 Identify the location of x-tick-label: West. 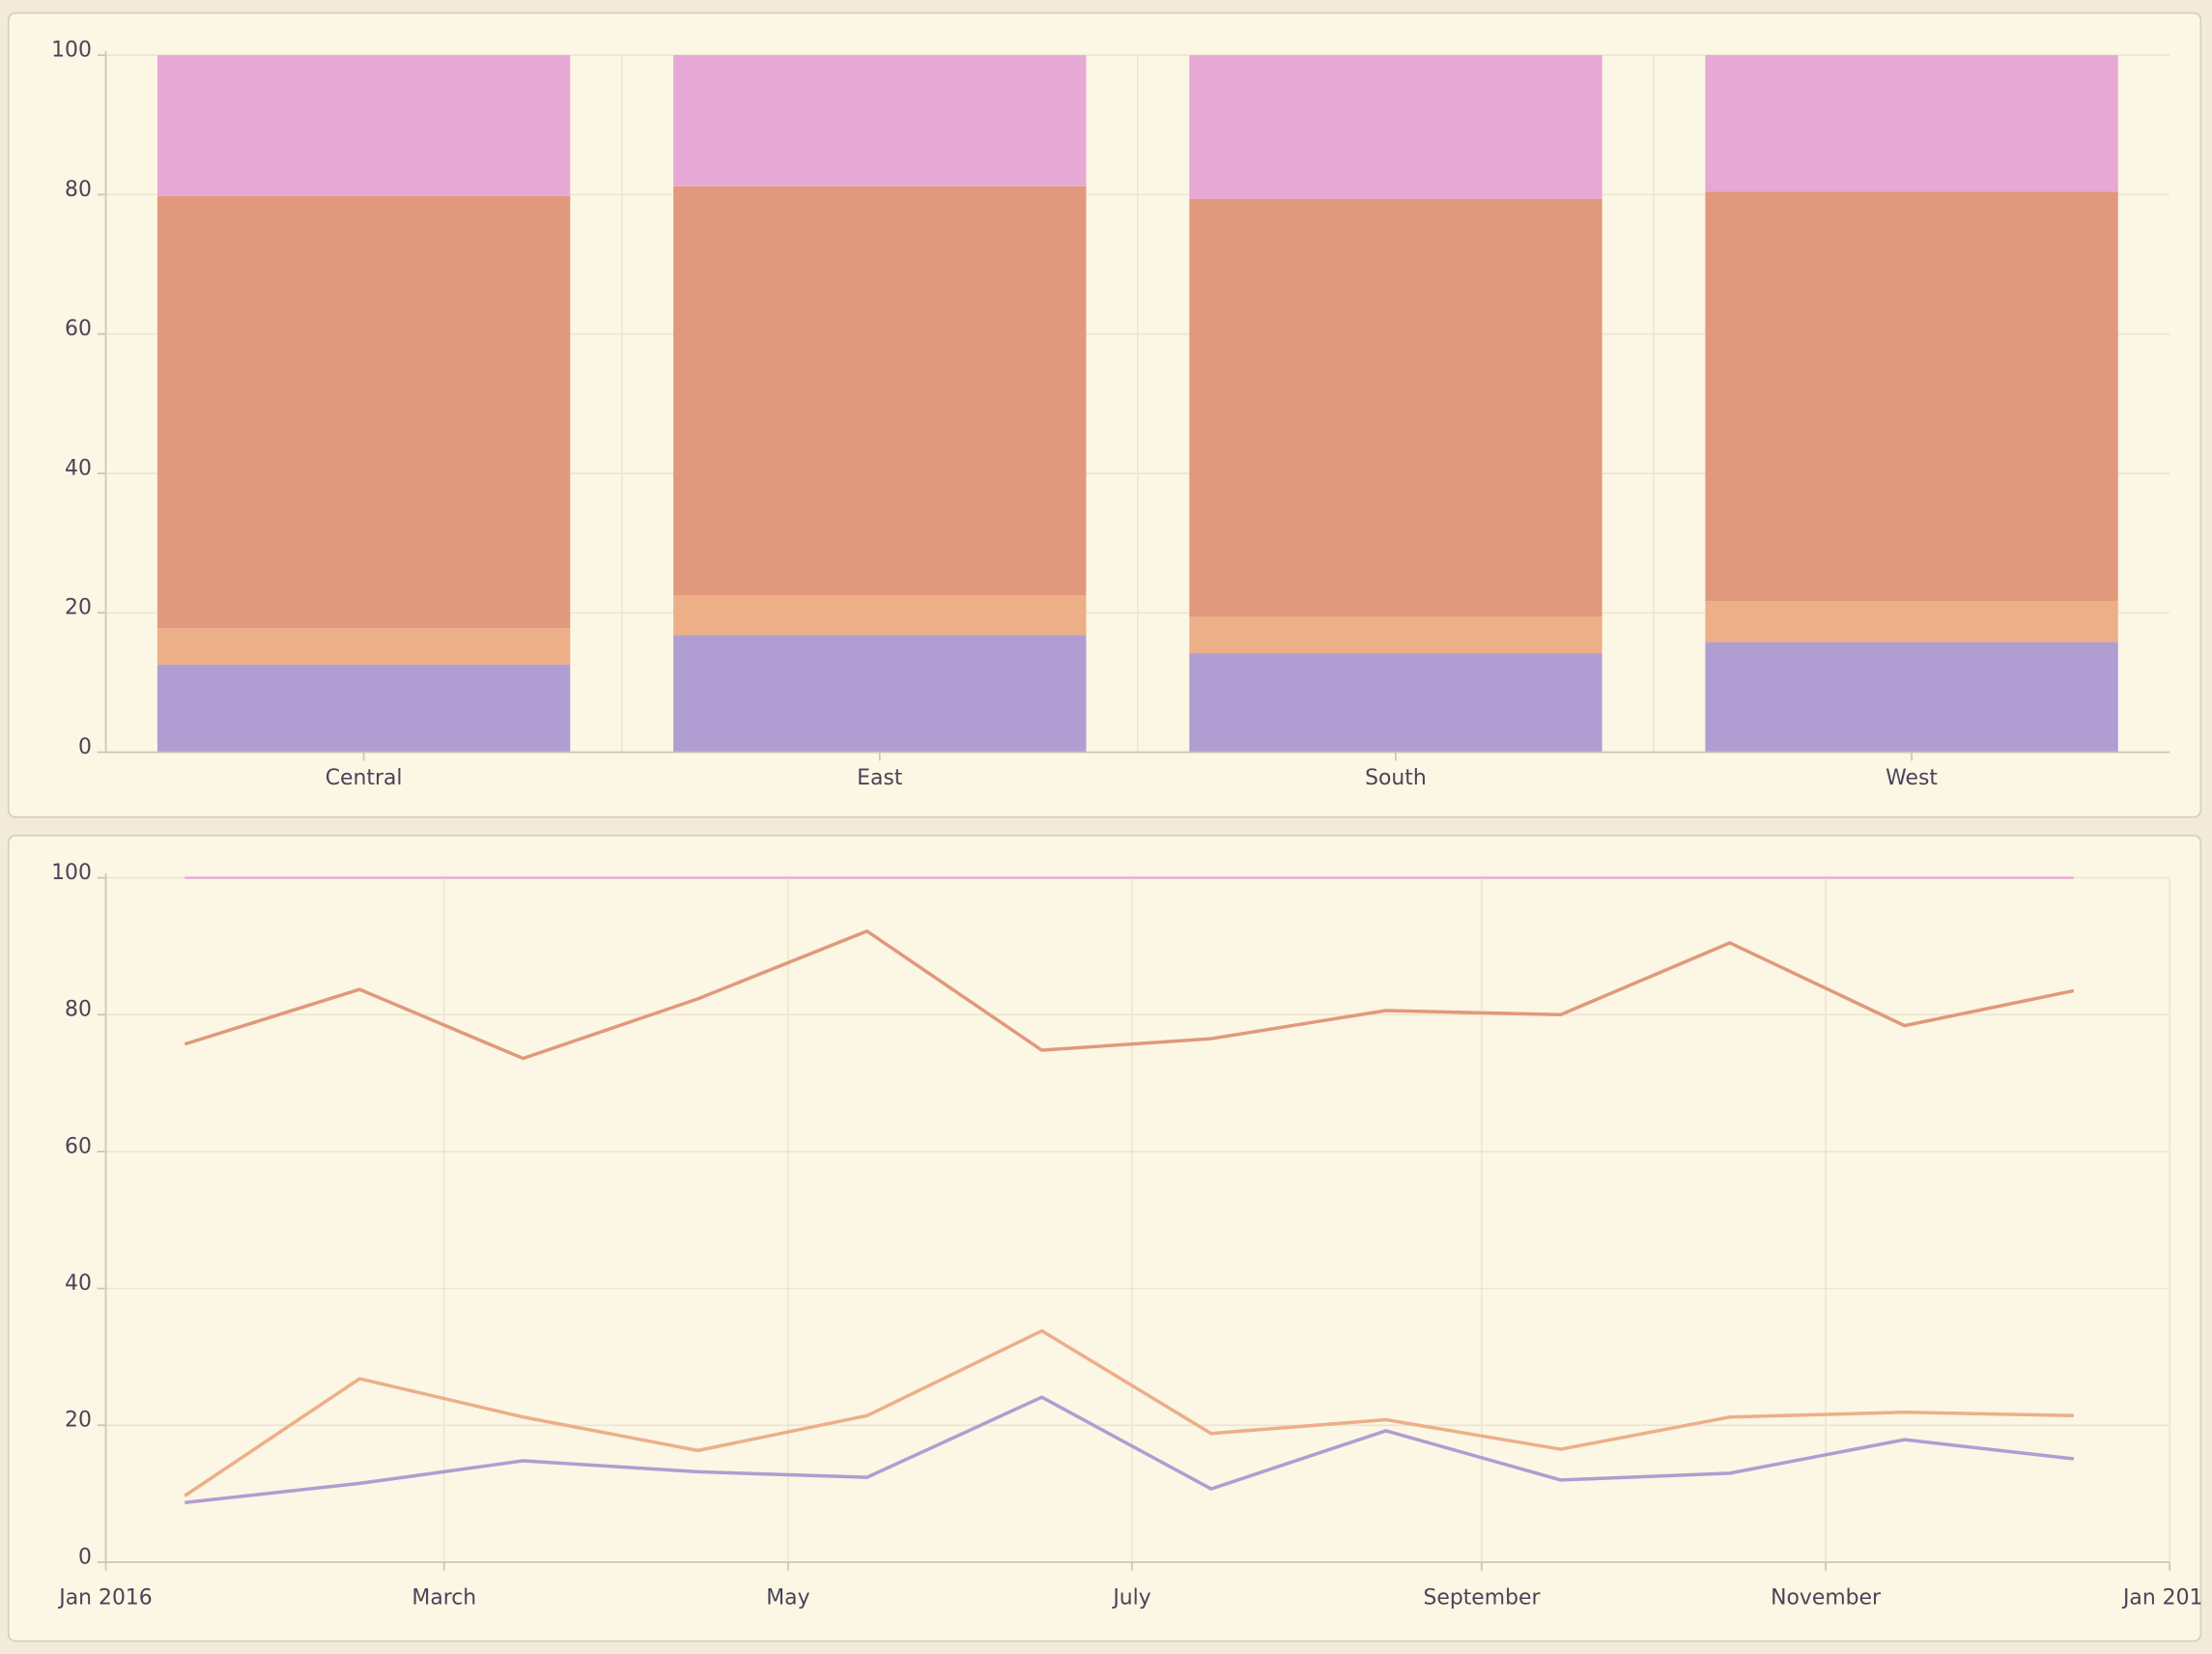
(1912, 778).